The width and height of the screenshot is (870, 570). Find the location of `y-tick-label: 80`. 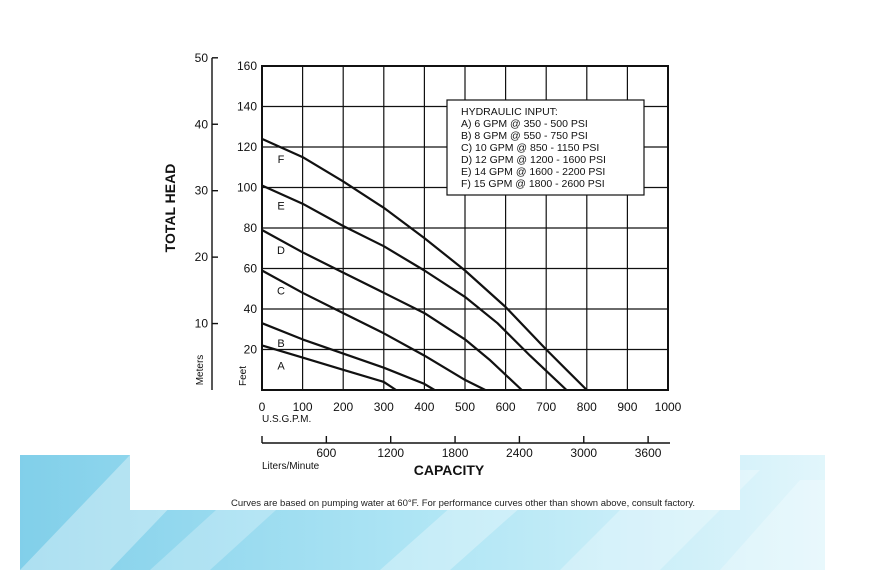

y-tick-label: 80 is located at coordinates (251, 228).